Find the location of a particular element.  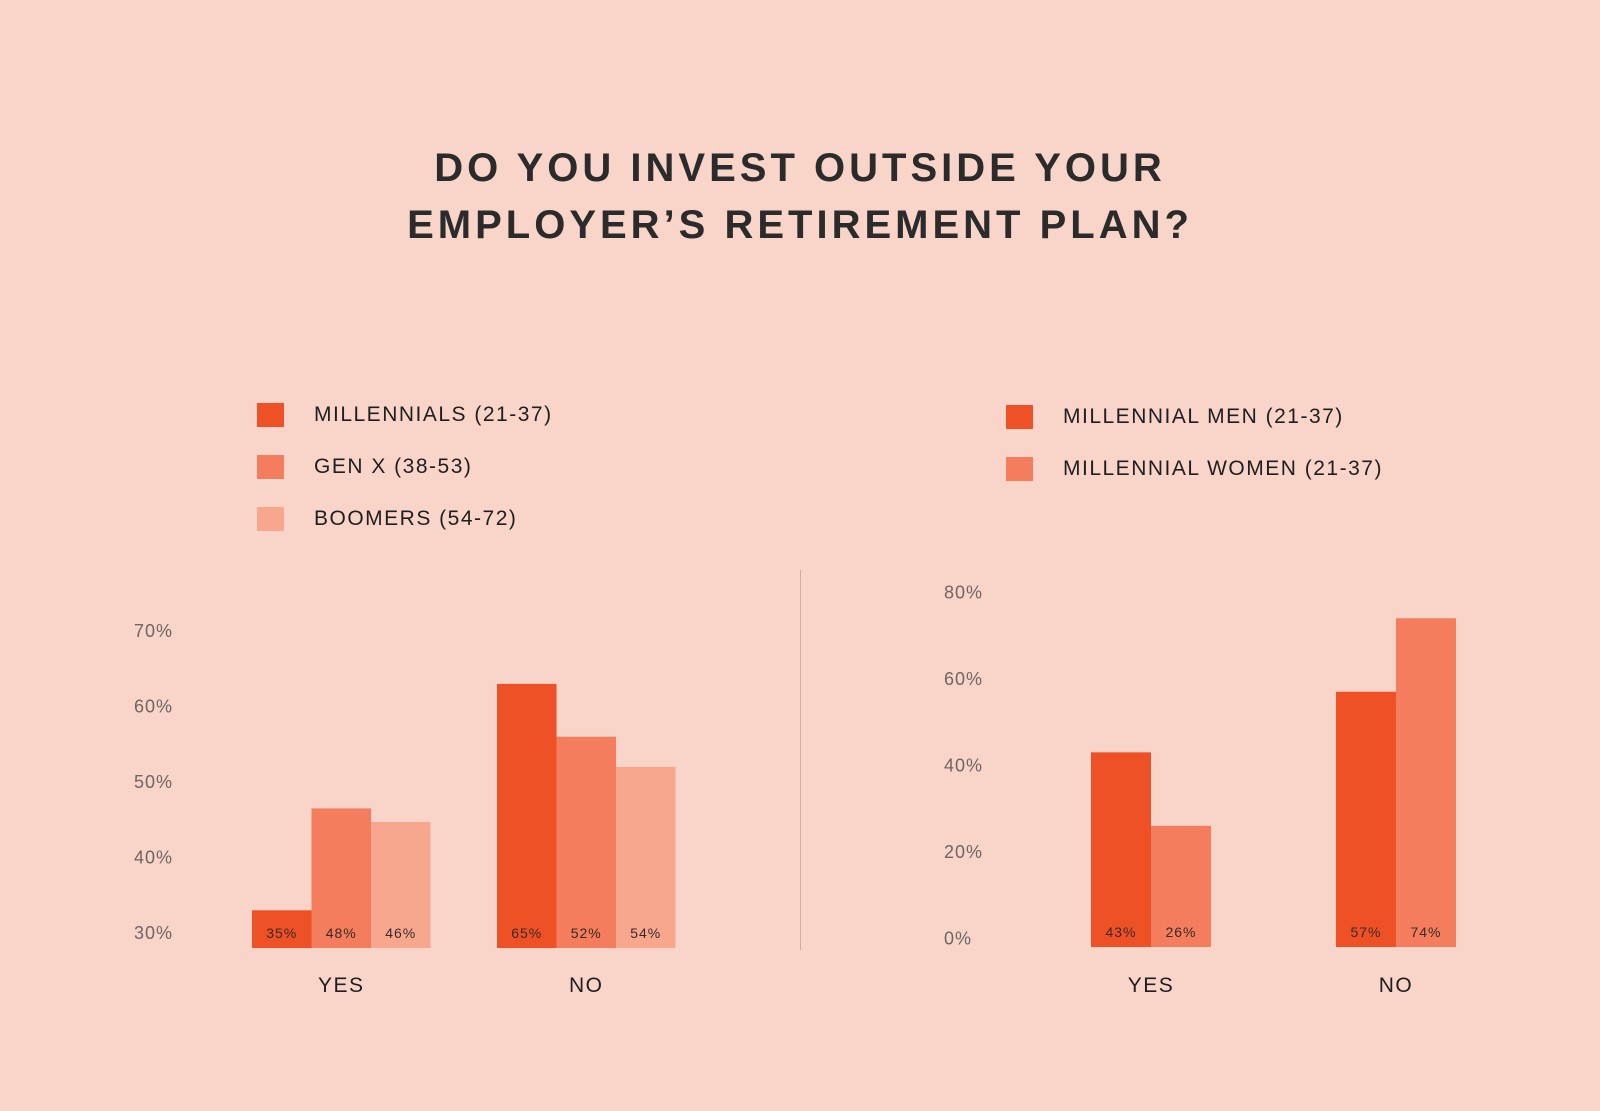

data-label: 46% is located at coordinates (400, 933).